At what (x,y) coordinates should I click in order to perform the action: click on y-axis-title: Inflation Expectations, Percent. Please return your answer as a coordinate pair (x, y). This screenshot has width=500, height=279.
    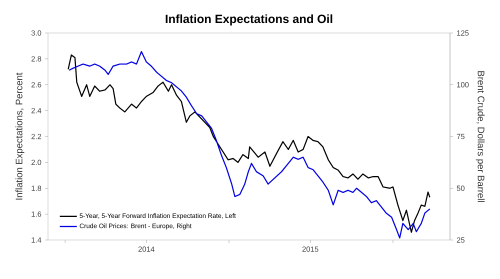
    Looking at the image, I should click on (19, 136).